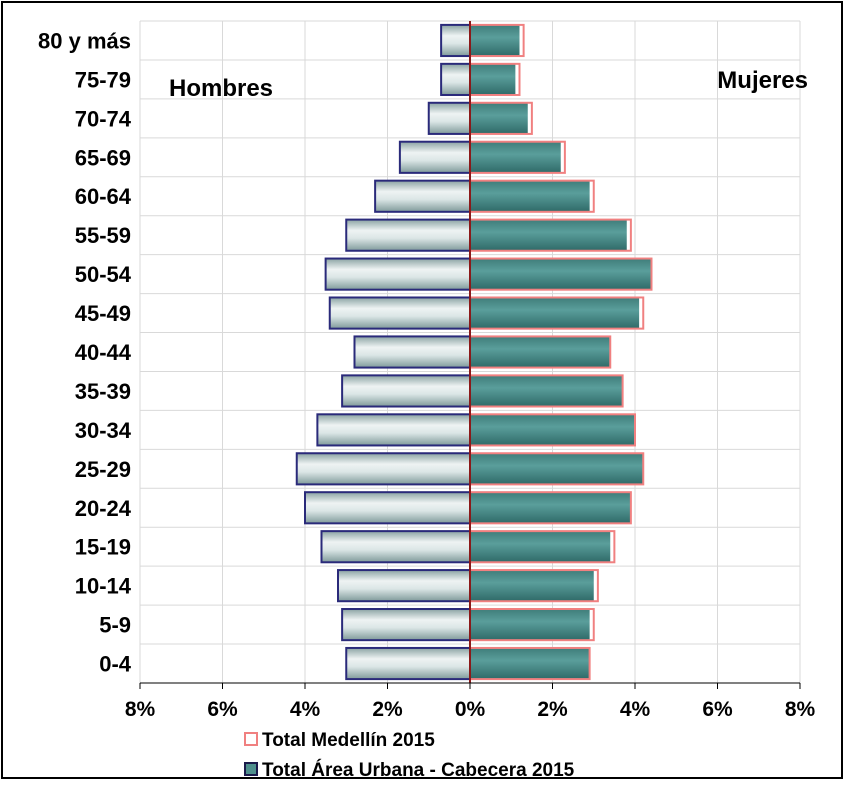 The height and width of the screenshot is (786, 848). What do you see at coordinates (115, 664) in the screenshot?
I see `category-label: 0-4` at bounding box center [115, 664].